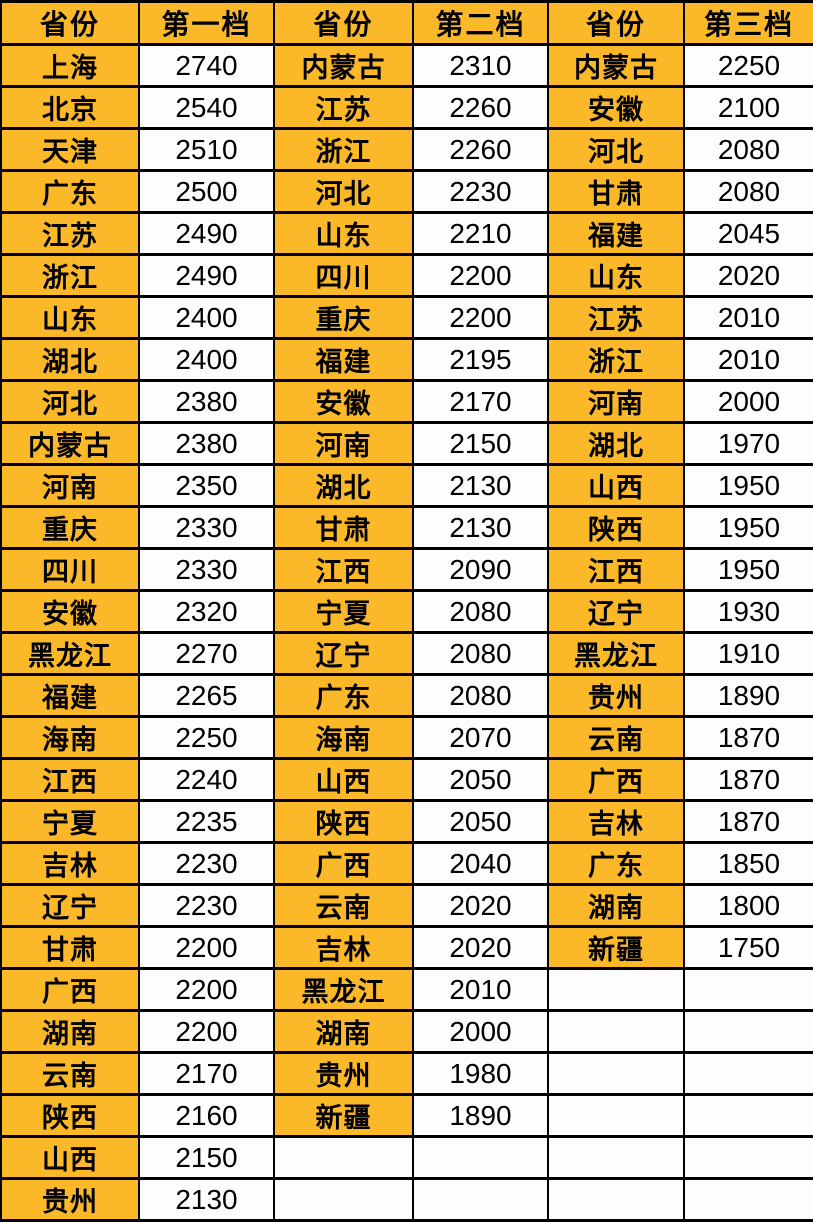 The width and height of the screenshot is (813, 1222). I want to click on province-cell: 山东, so click(343, 233).